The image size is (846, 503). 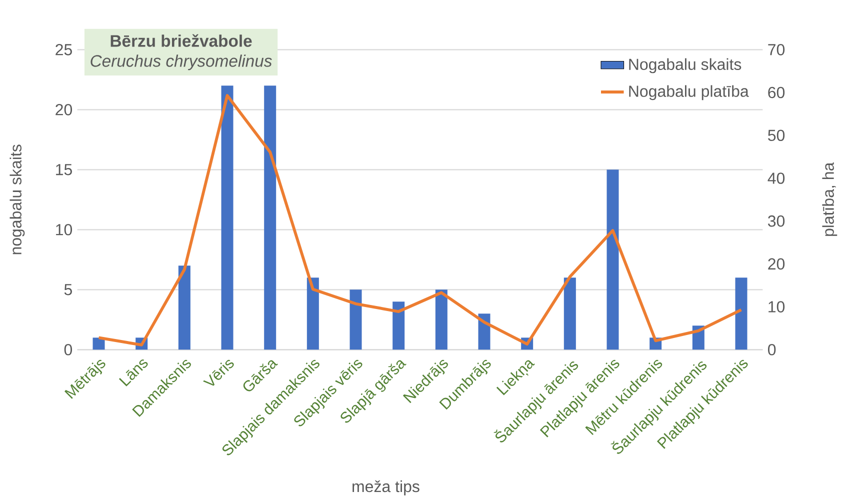 I want to click on y2-tick-label: 70, so click(x=776, y=50).